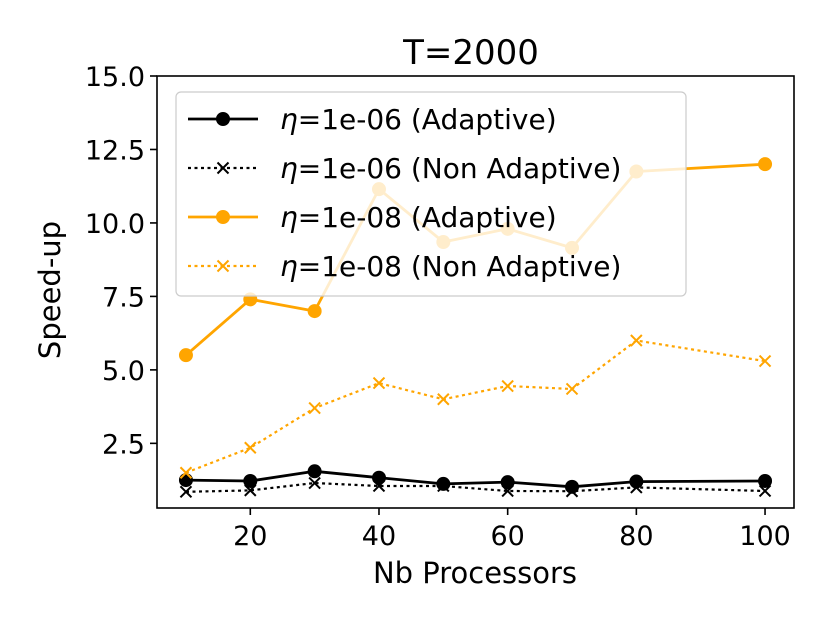 This screenshot has width=830, height=623. What do you see at coordinates (765, 361) in the screenshot?
I see `data-point-s4-p9` at bounding box center [765, 361].